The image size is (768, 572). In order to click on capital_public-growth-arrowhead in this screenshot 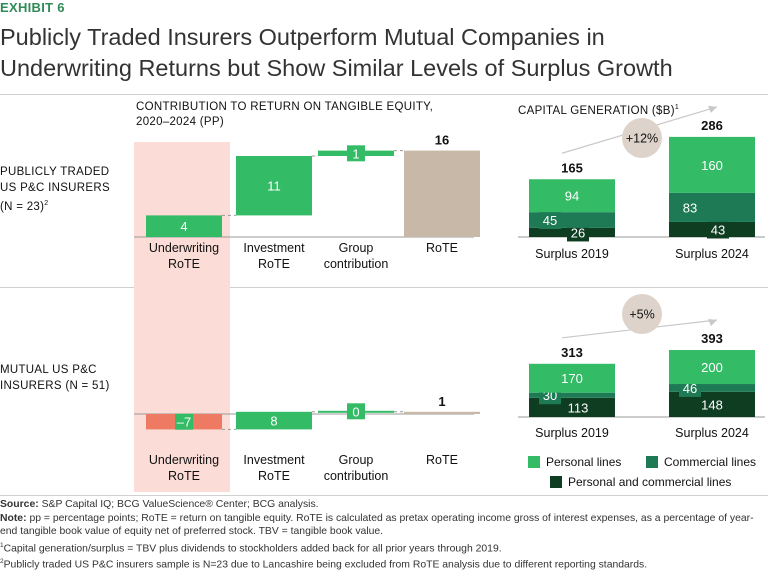, I will do `click(712, 109)`.